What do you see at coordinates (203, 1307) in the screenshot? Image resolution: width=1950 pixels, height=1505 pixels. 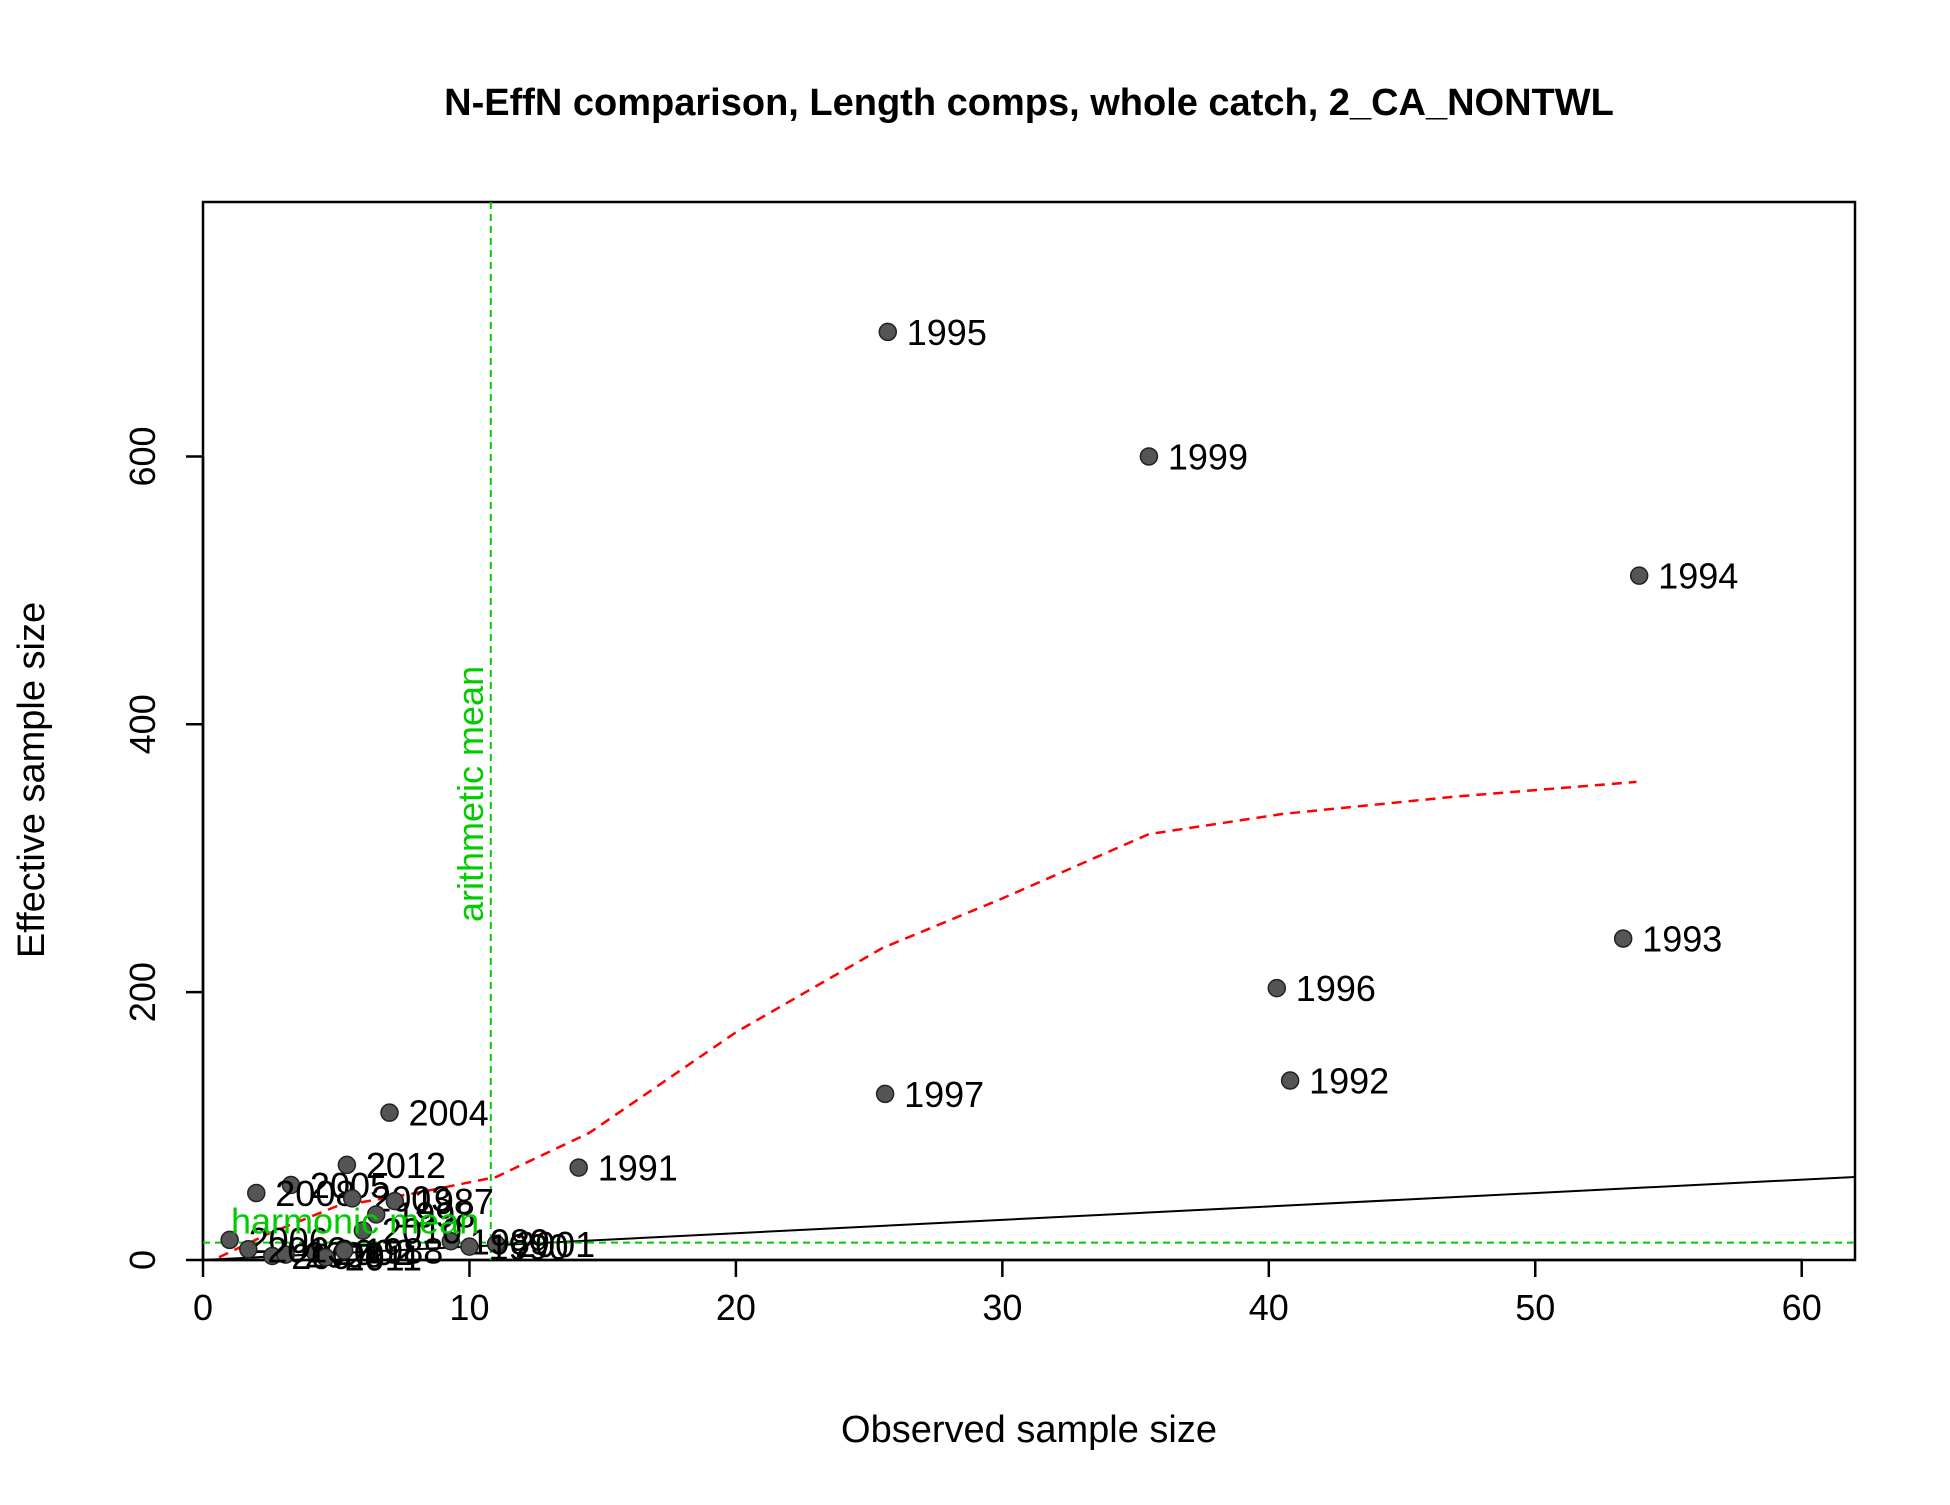 I see `x-tick-label: 0` at bounding box center [203, 1307].